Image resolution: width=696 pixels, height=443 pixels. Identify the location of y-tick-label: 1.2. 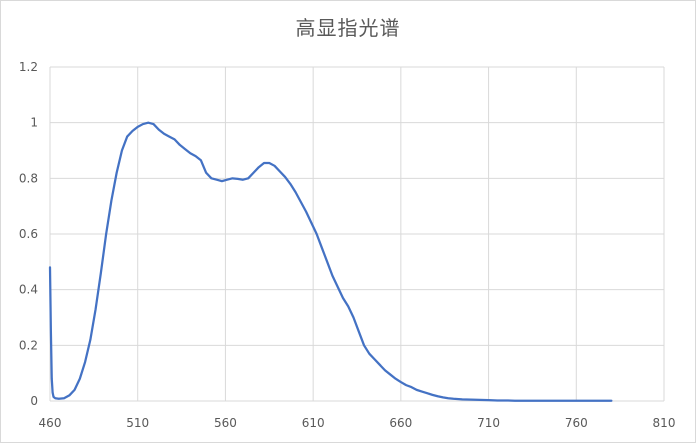
(28, 67).